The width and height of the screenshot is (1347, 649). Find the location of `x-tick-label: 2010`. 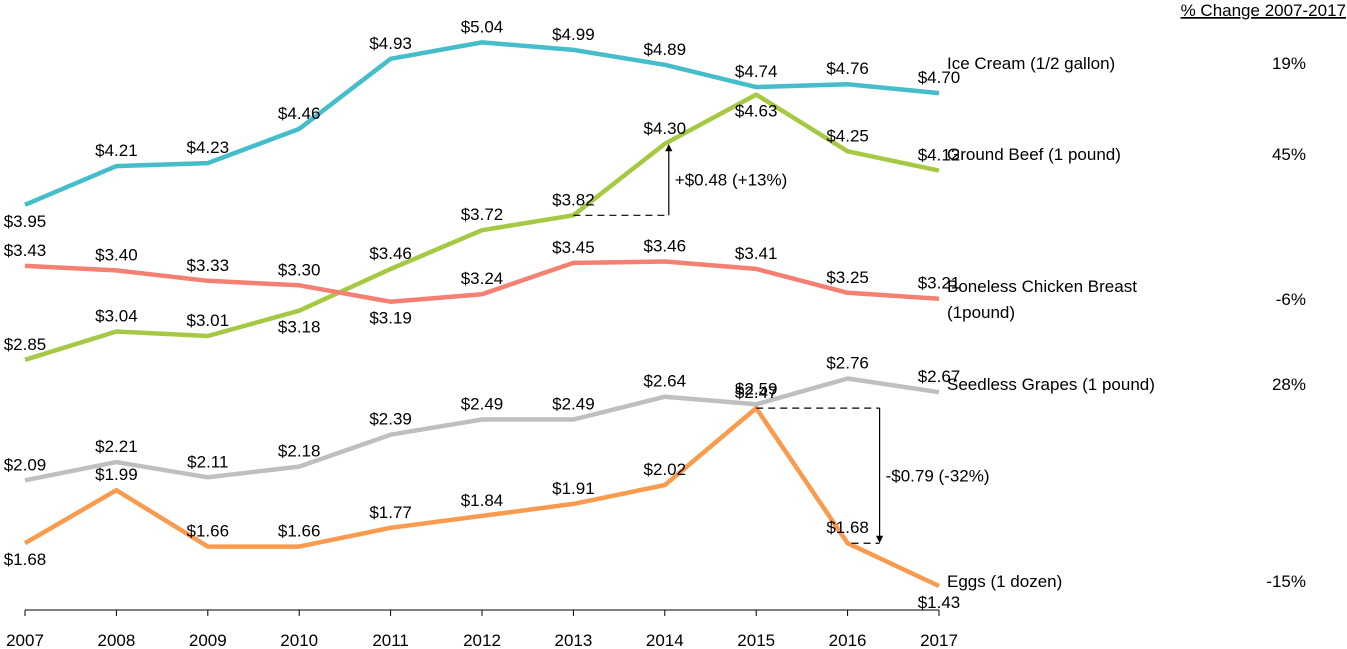

x-tick-label: 2010 is located at coordinates (299, 640).